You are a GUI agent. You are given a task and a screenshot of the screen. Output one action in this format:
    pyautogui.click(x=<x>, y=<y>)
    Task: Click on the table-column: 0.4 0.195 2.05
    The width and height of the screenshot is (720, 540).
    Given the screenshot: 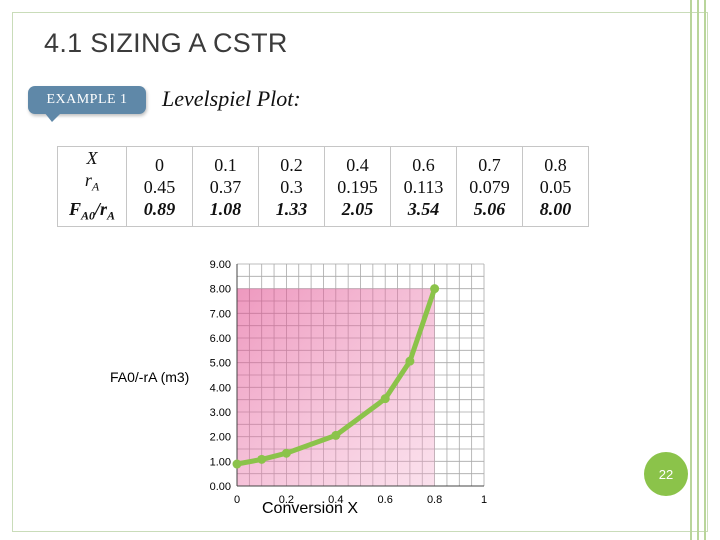 What is the action you would take?
    pyautogui.click(x=357, y=186)
    